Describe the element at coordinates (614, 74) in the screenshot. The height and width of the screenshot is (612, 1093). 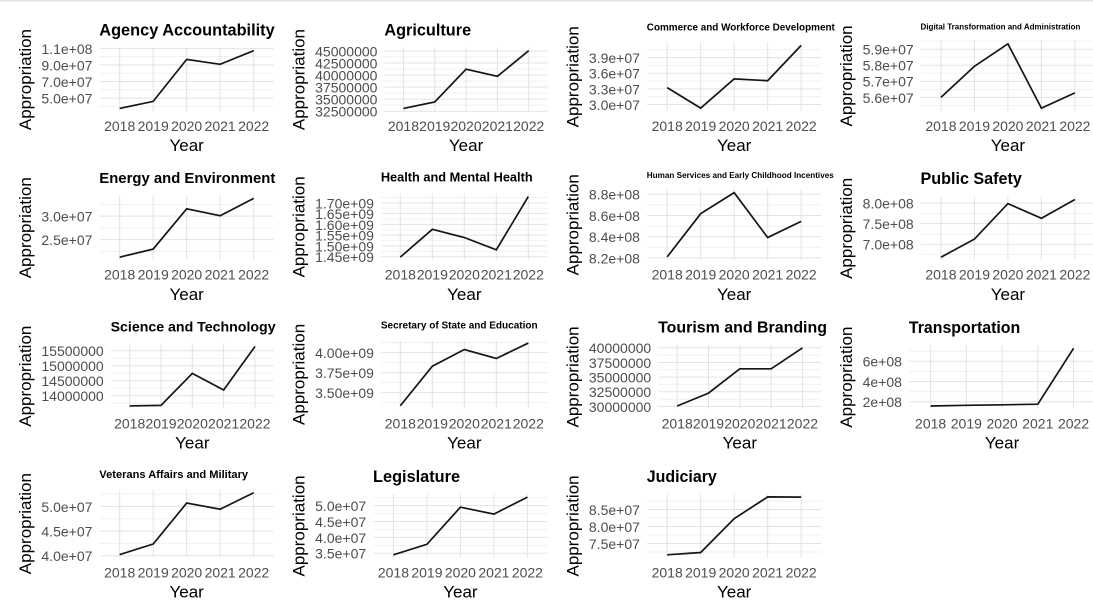
I see `svg-text: 3.6e+07` at that location.